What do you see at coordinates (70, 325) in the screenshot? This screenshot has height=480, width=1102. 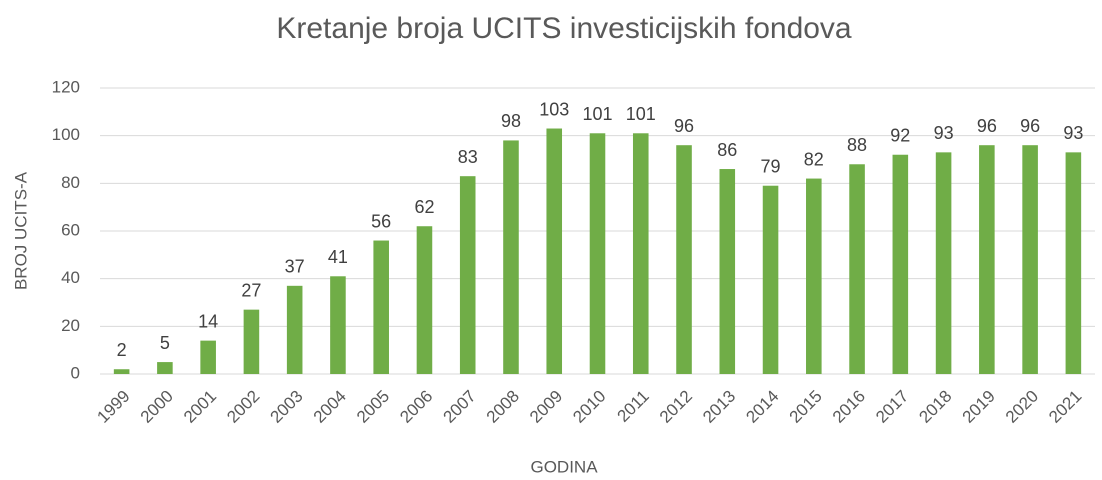 I see `y-tick-label: 20` at bounding box center [70, 325].